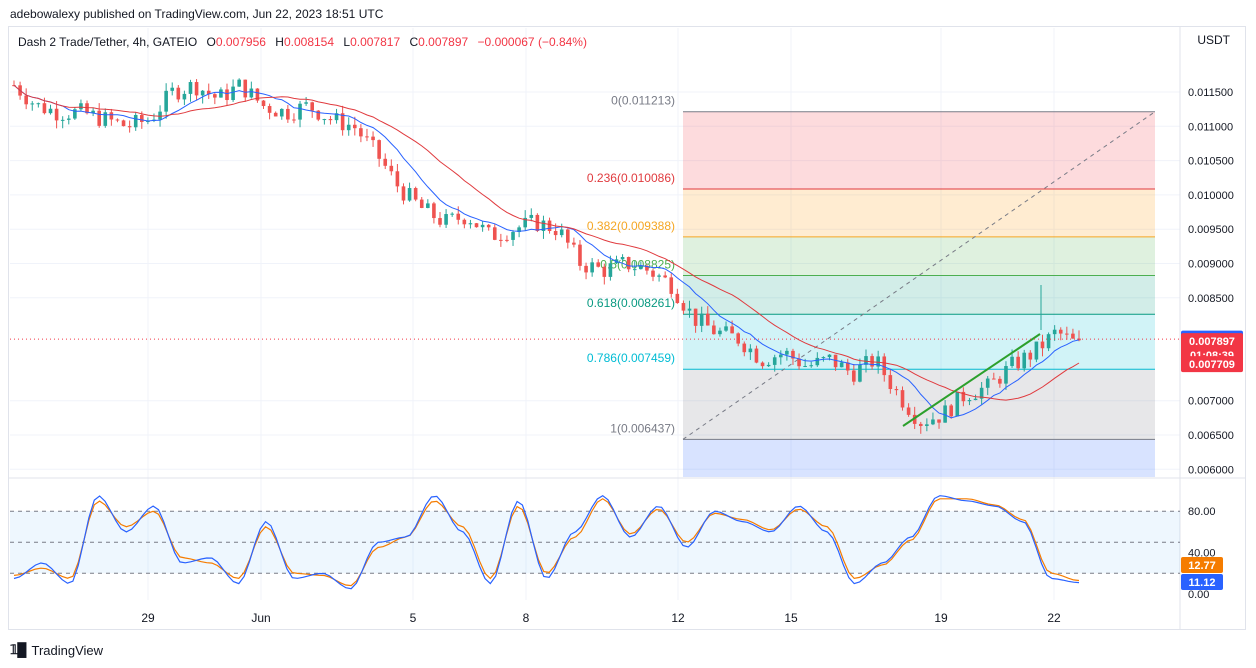 This screenshot has width=1256, height=668. I want to click on brand-name: TradingView, so click(67, 650).